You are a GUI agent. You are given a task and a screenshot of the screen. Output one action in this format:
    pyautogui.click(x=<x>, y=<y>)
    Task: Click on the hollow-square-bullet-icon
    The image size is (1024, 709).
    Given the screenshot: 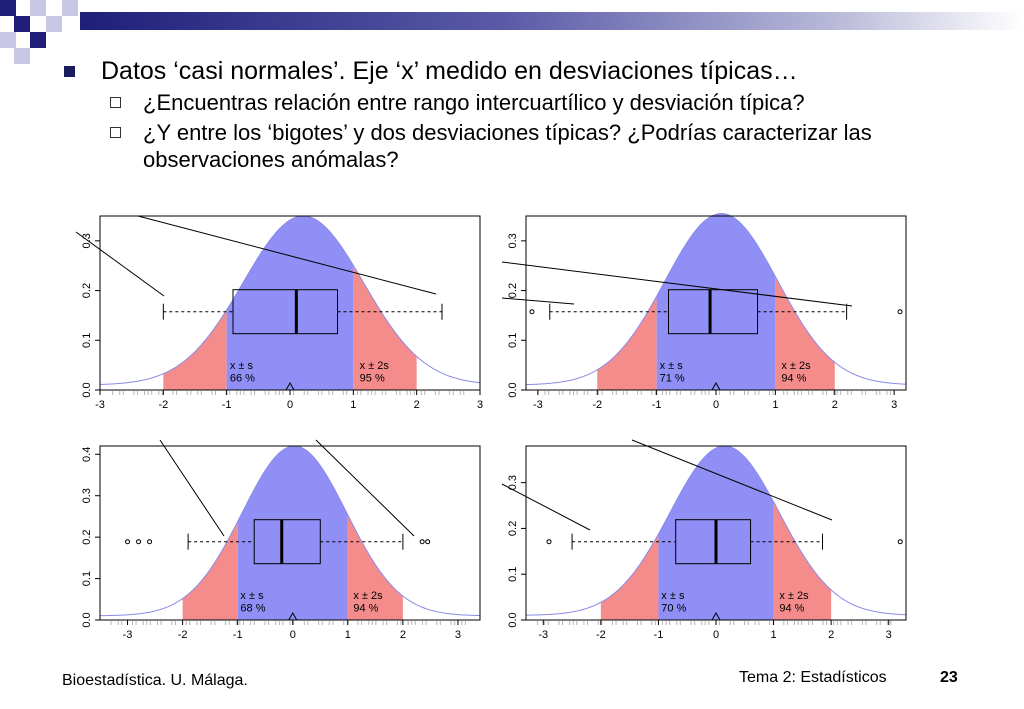 What is the action you would take?
    pyautogui.click(x=115, y=102)
    